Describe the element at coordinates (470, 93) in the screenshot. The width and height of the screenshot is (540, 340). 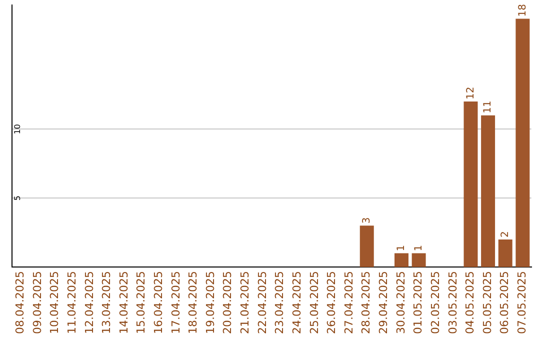
I see `data-label: 12` at that location.